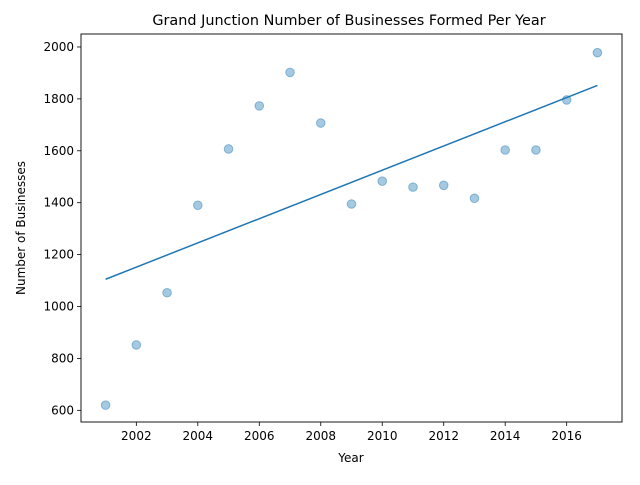  I want to click on y-tick-label: 1000, so click(58, 307).